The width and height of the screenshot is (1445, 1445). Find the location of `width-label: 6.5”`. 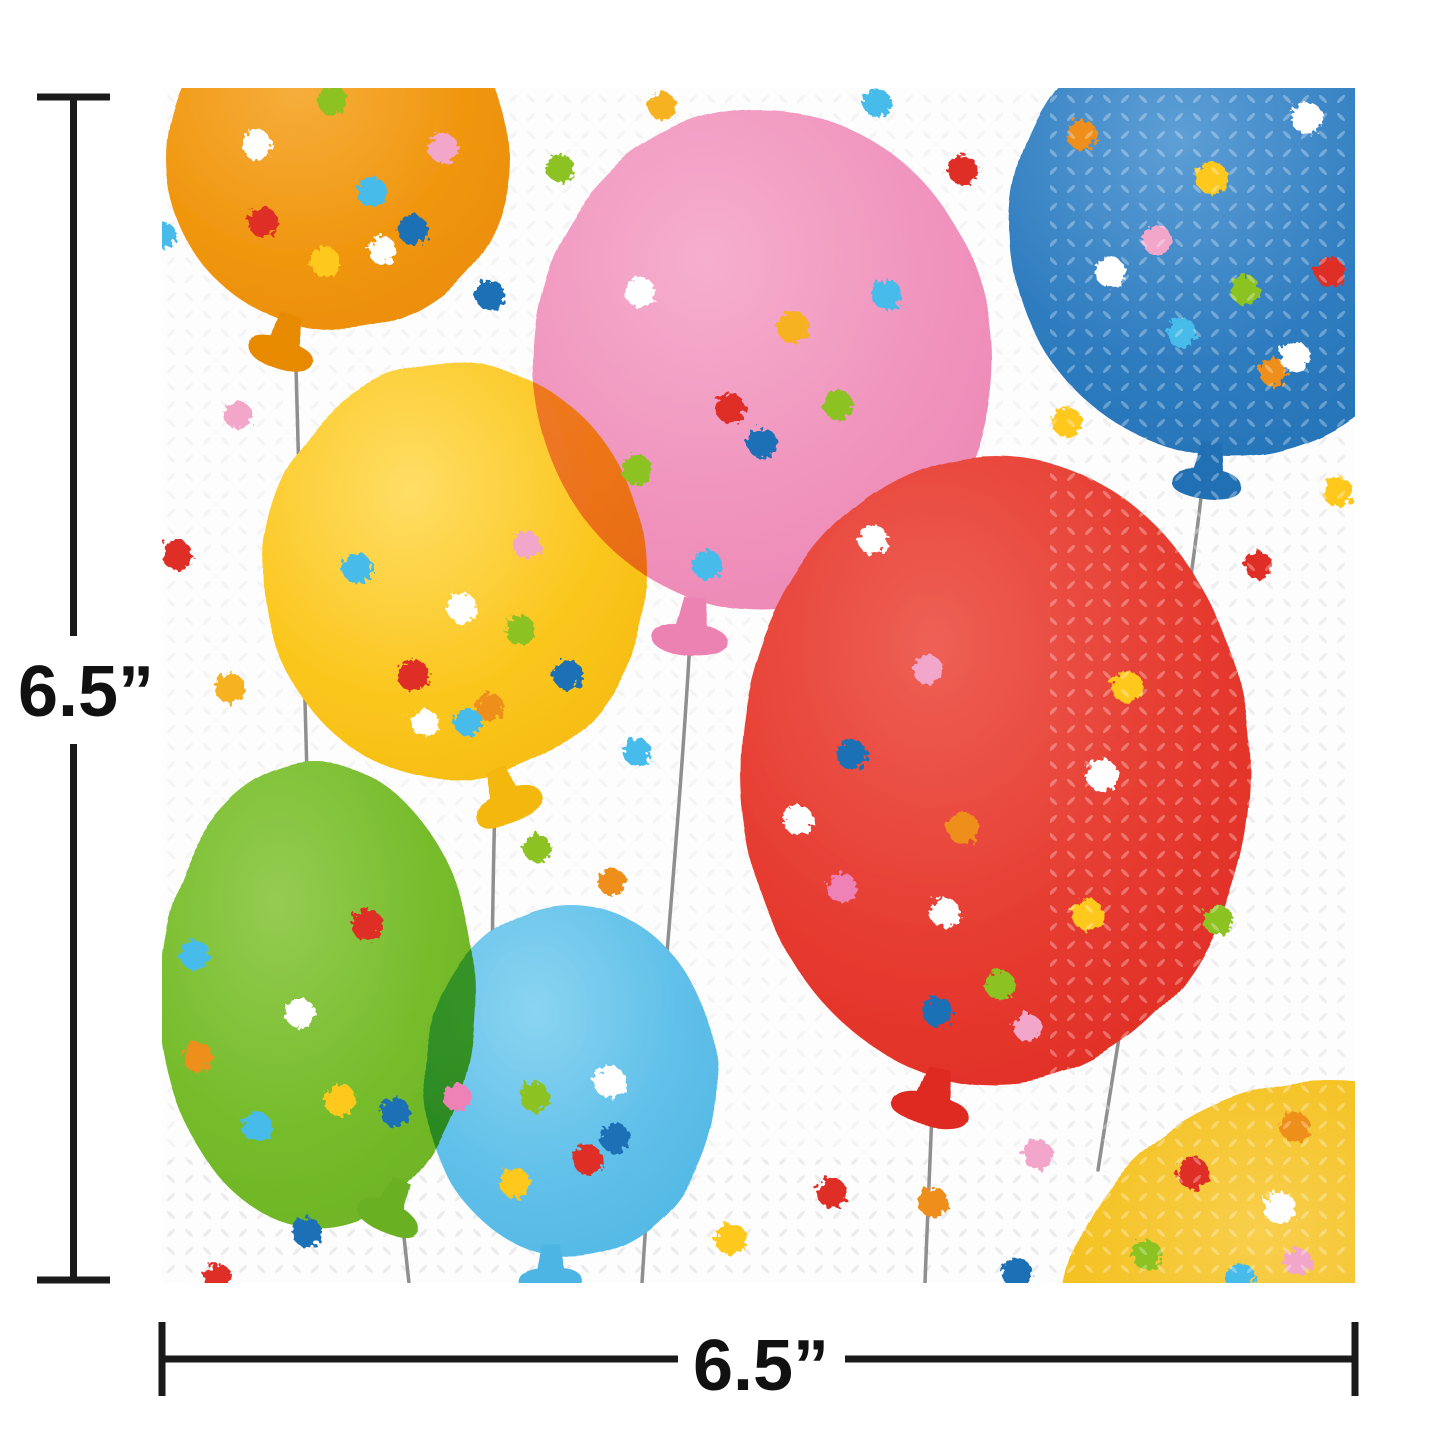

width-label: 6.5” is located at coordinates (761, 1366).